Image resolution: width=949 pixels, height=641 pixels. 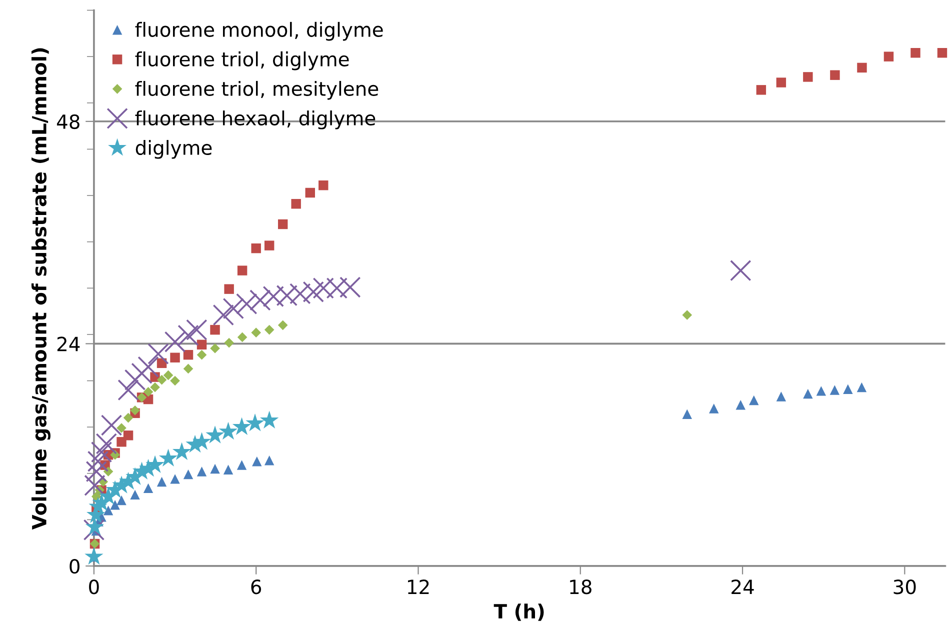 What do you see at coordinates (743, 587) in the screenshot?
I see `x-tick-label: 24` at bounding box center [743, 587].